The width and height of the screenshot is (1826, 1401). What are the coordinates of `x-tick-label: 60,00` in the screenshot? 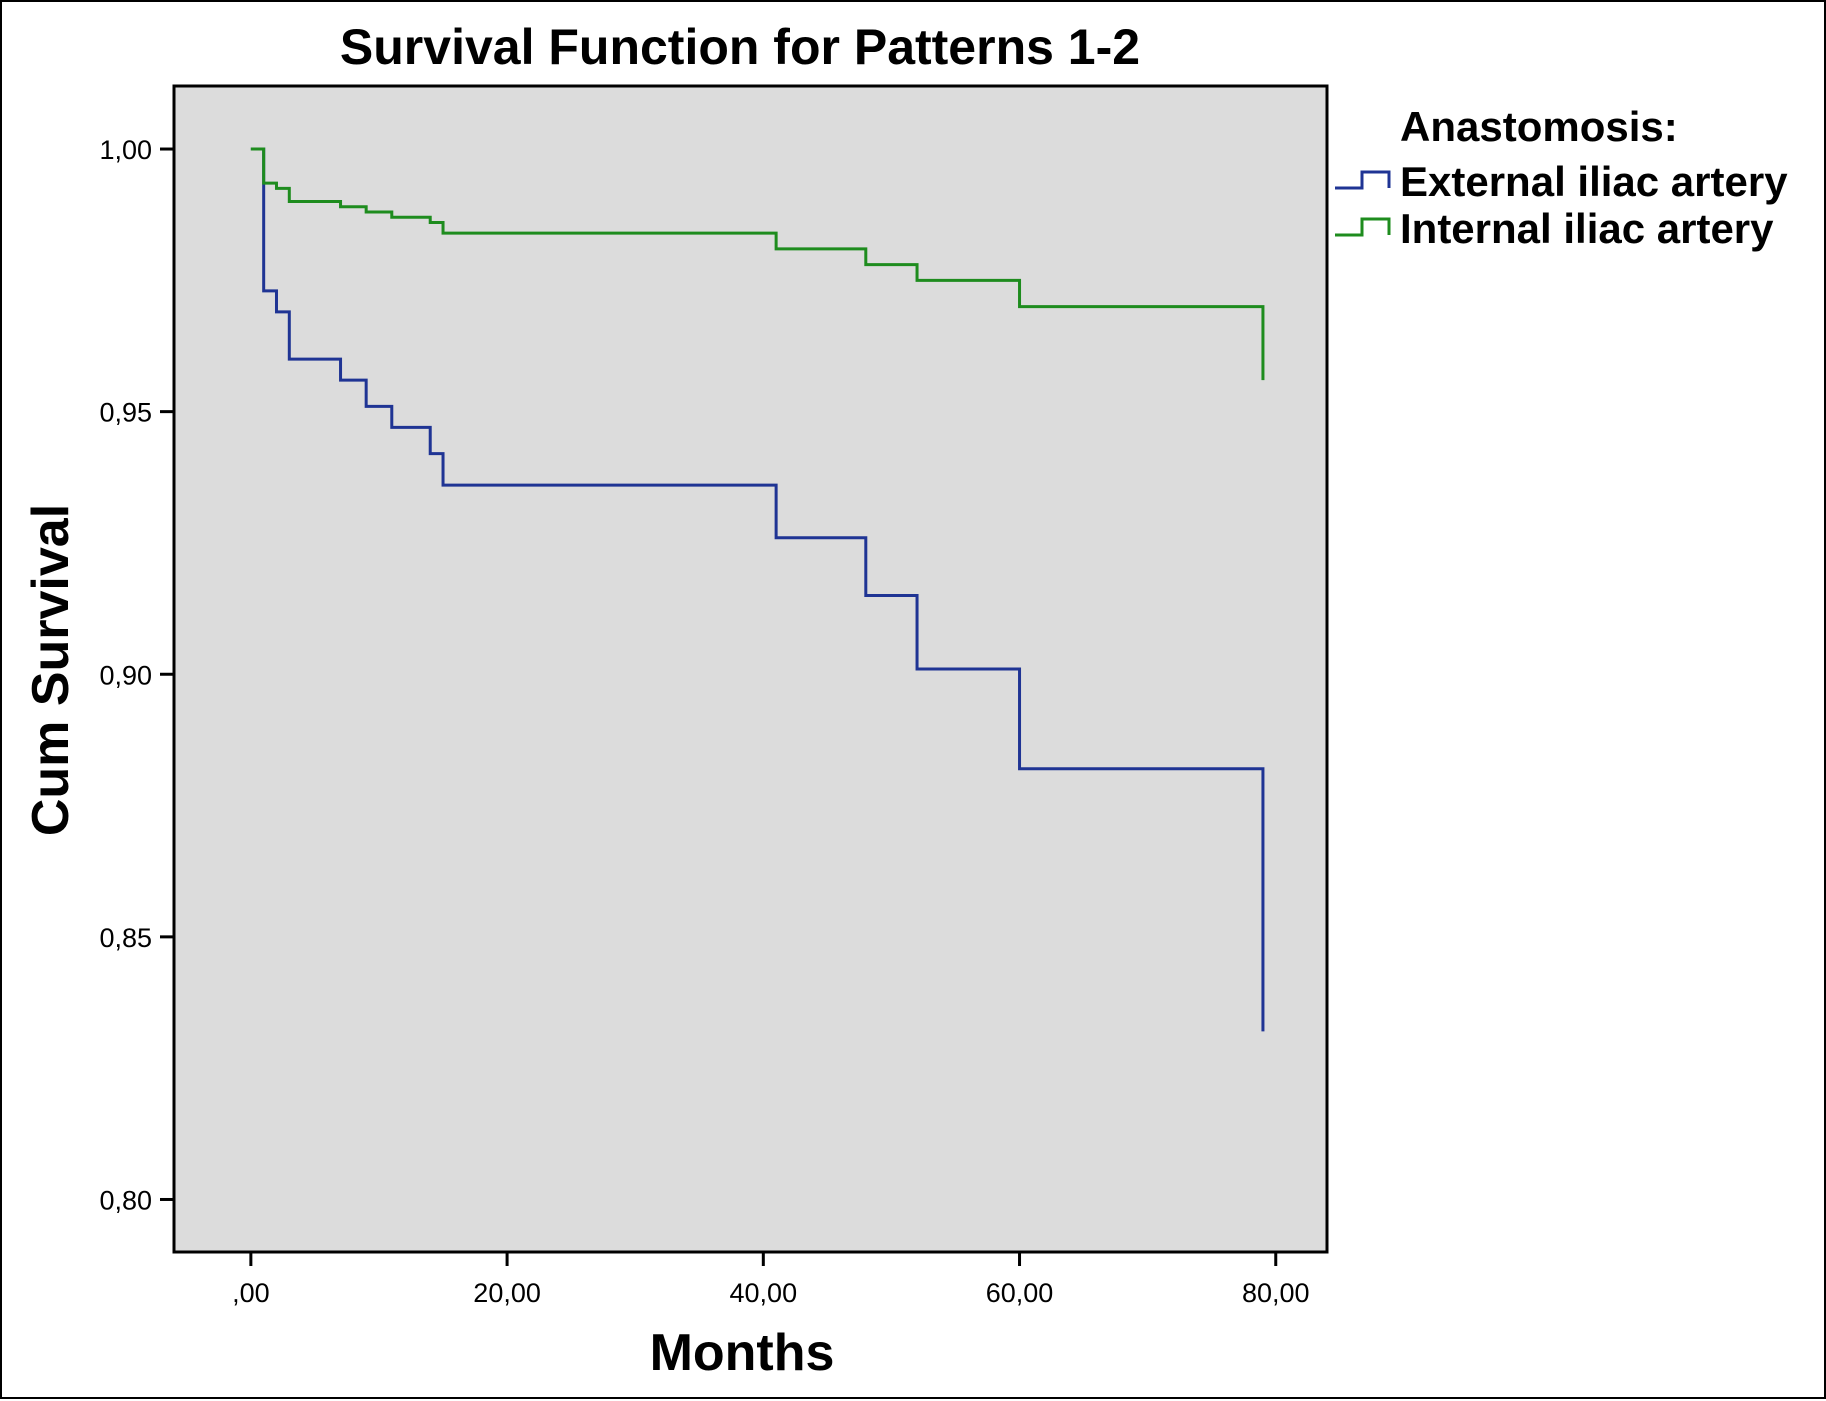 It's located at (1020, 1293).